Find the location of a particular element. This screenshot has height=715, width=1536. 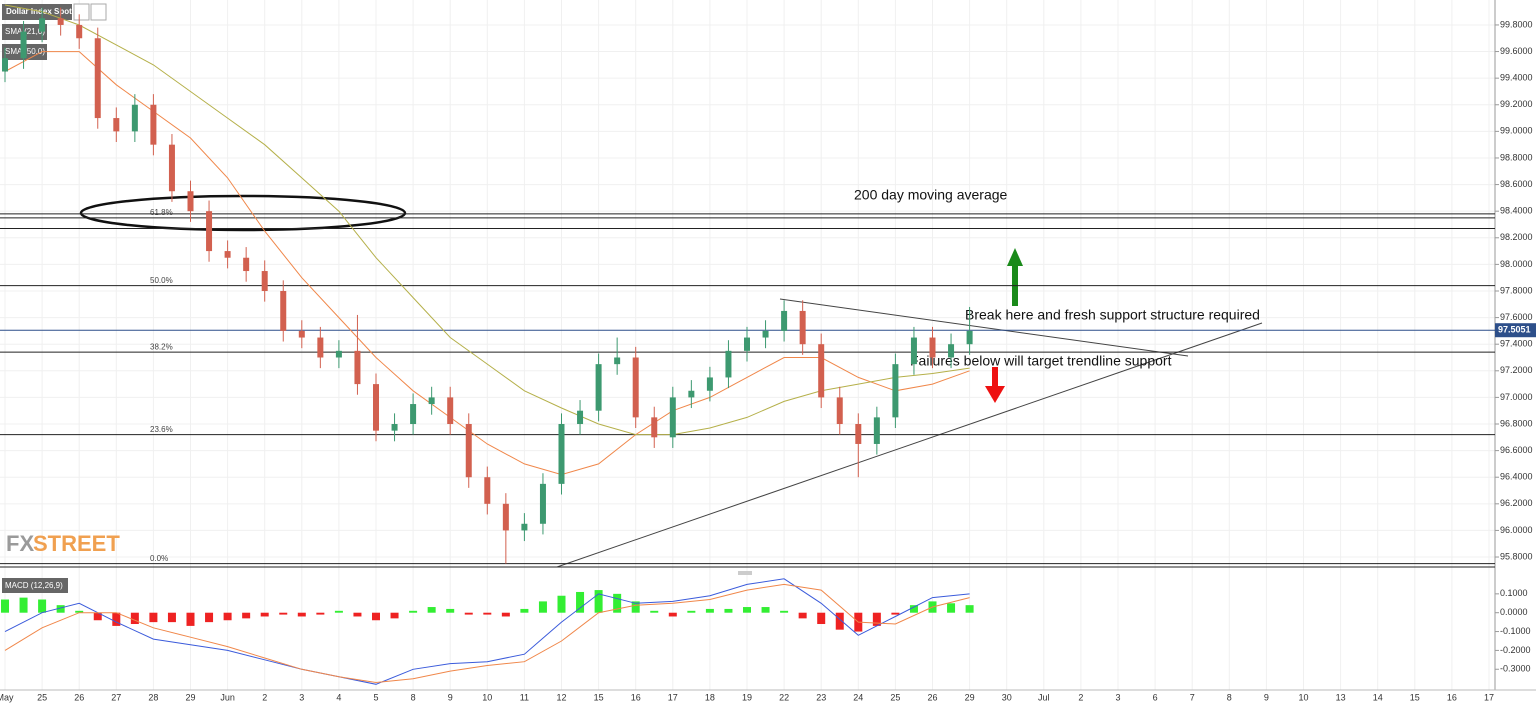

settings-button is located at coordinates (98, 12).